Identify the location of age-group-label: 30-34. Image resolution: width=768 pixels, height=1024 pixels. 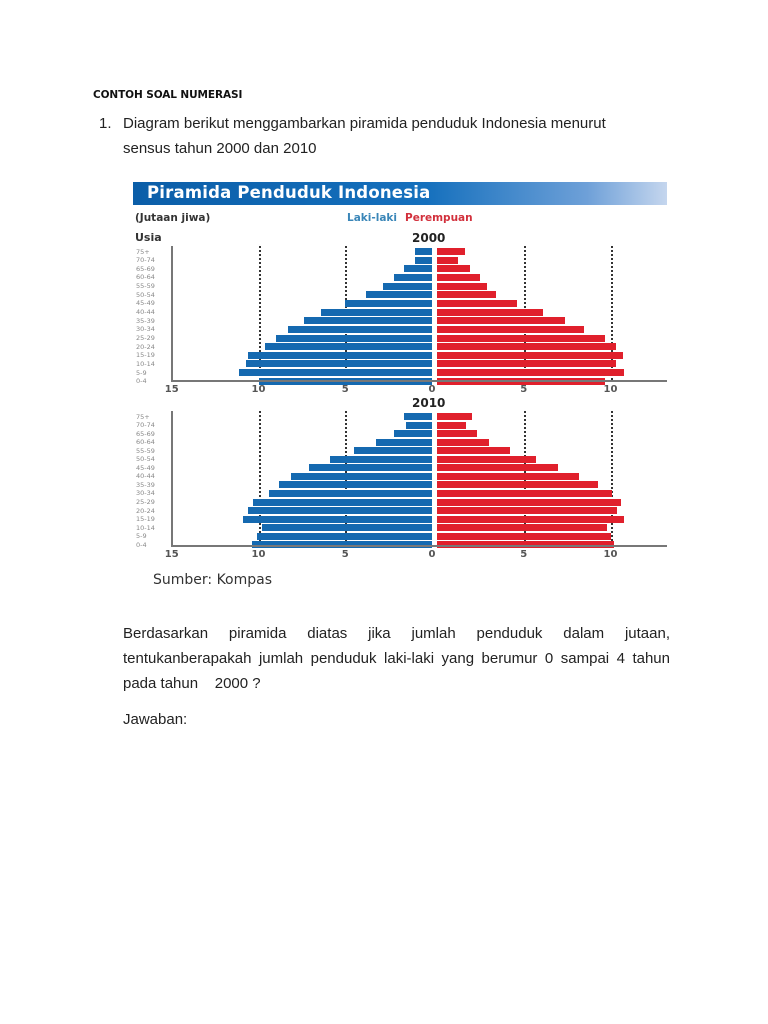
(145, 493).